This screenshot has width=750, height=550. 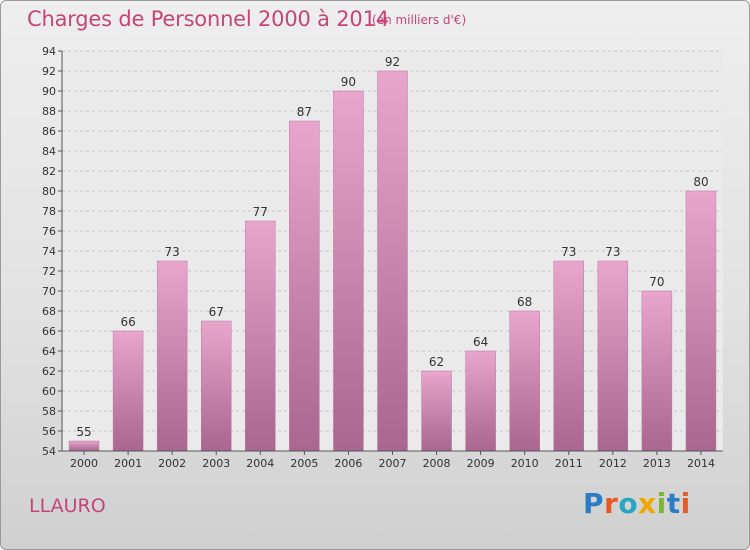 I want to click on x-tick-label-2004: 2004, so click(x=260, y=463).